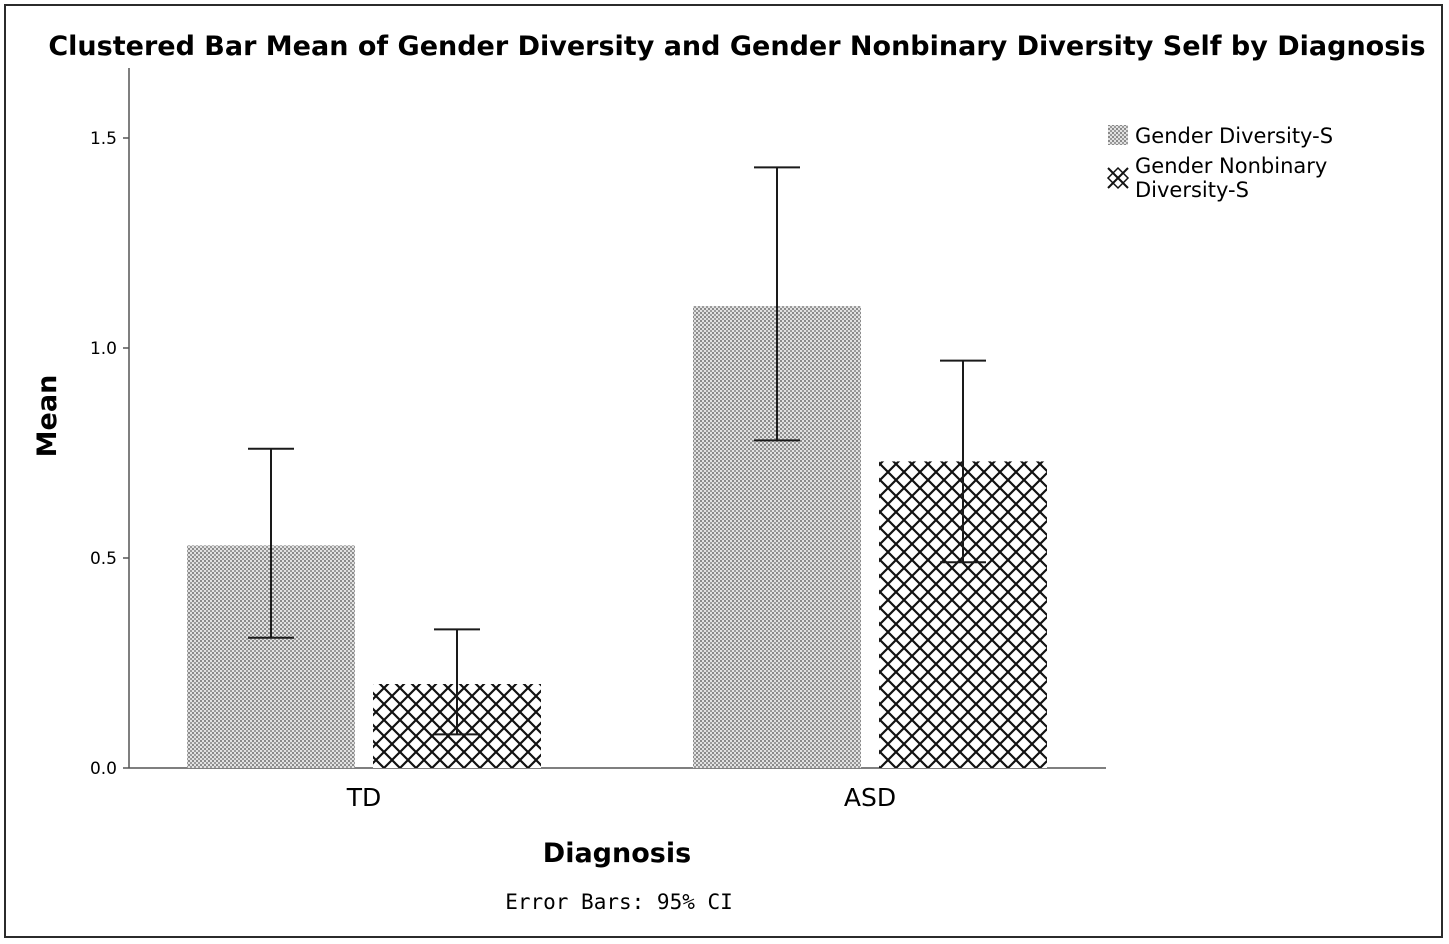 The height and width of the screenshot is (944, 1449). I want to click on x-category-label: TD, so click(364, 797).